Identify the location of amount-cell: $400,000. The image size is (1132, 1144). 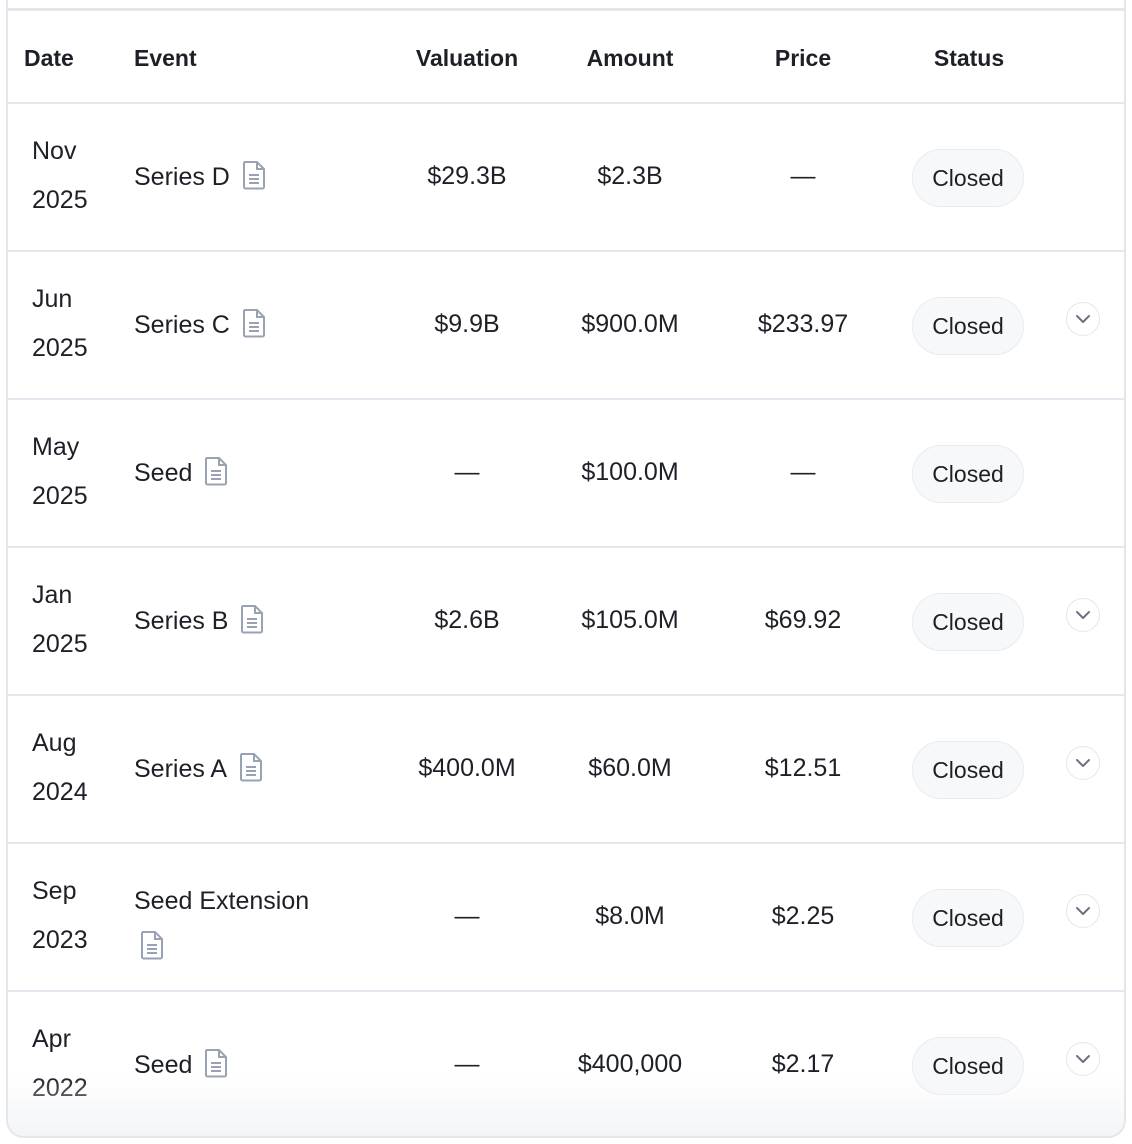
(630, 1064).